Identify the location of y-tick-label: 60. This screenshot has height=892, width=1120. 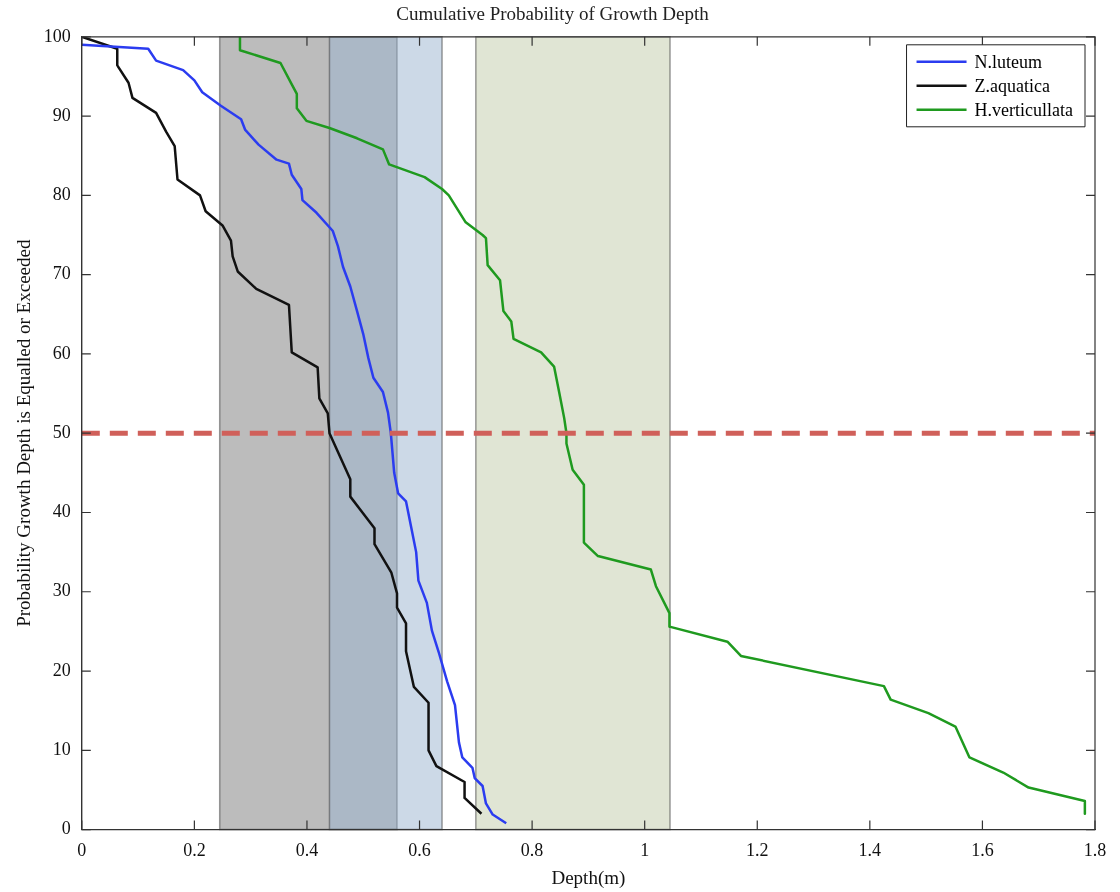
(61, 352).